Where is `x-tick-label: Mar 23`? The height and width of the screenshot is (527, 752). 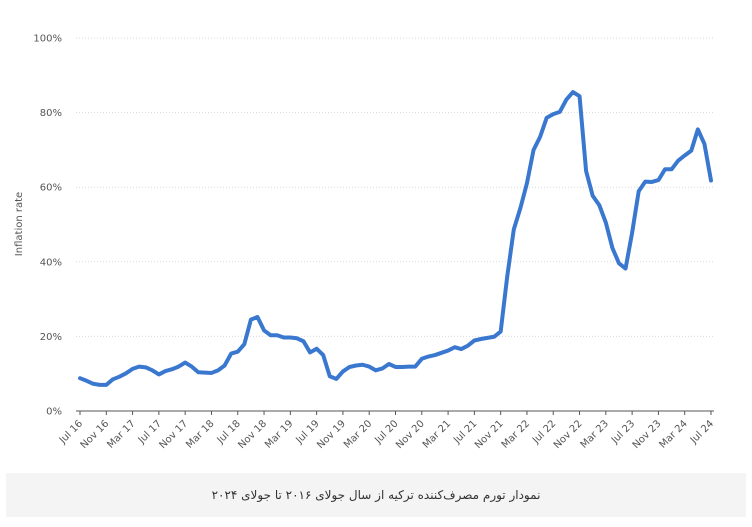
x-tick-label: Mar 23 is located at coordinates (595, 434).